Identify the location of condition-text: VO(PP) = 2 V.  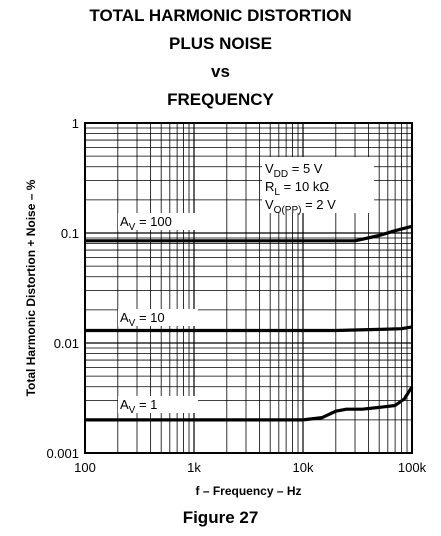
(300, 206).